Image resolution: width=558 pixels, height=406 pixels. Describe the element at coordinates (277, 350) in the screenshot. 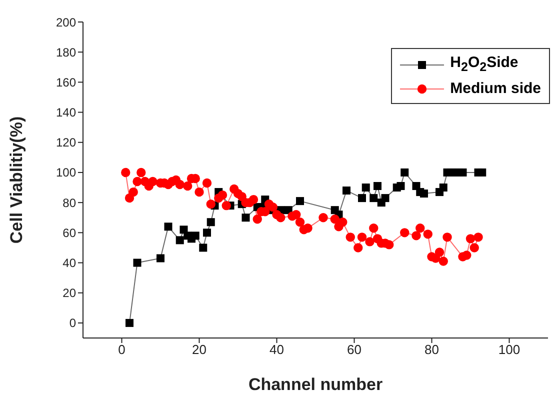

I see `x-tick-label: 40` at that location.